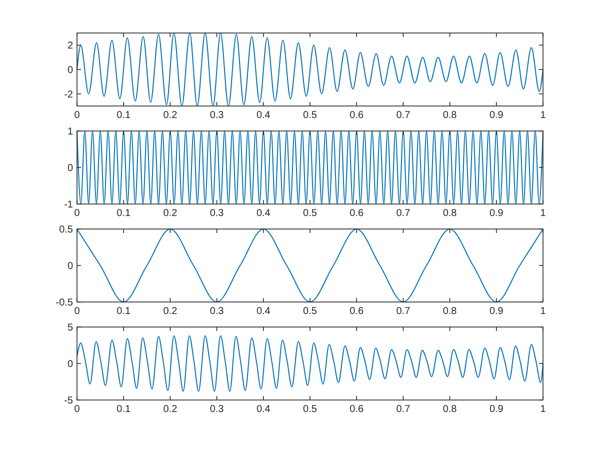 The height and width of the screenshot is (450, 600). Describe the element at coordinates (70, 132) in the screenshot. I see `y-tick-label: 1` at that location.